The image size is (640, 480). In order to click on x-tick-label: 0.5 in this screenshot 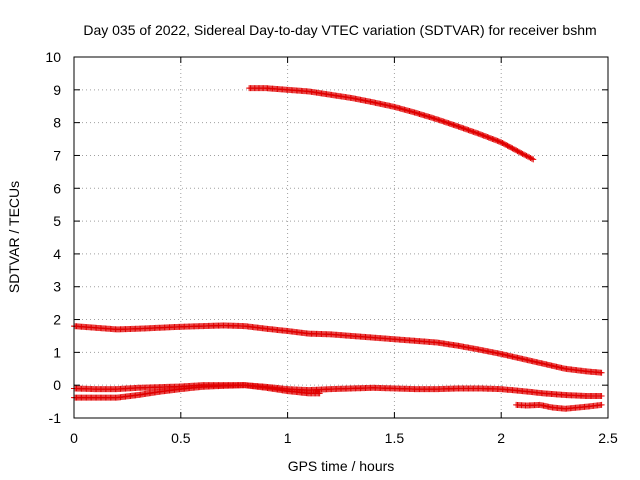, I will do `click(181, 438)`.